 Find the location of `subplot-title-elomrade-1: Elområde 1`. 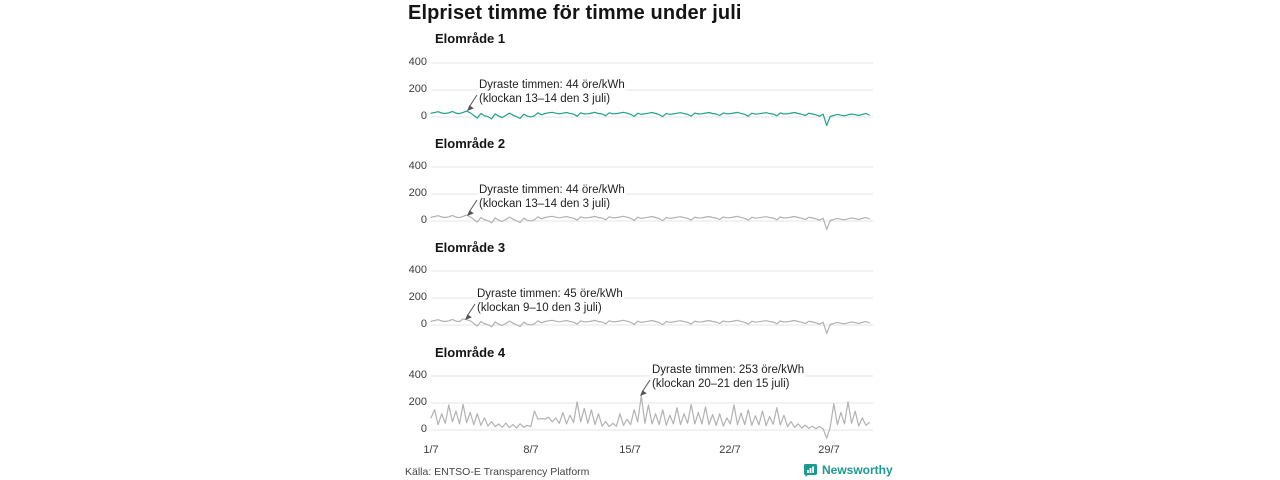

subplot-title-elomrade-1: Elområde 1 is located at coordinates (470, 38).